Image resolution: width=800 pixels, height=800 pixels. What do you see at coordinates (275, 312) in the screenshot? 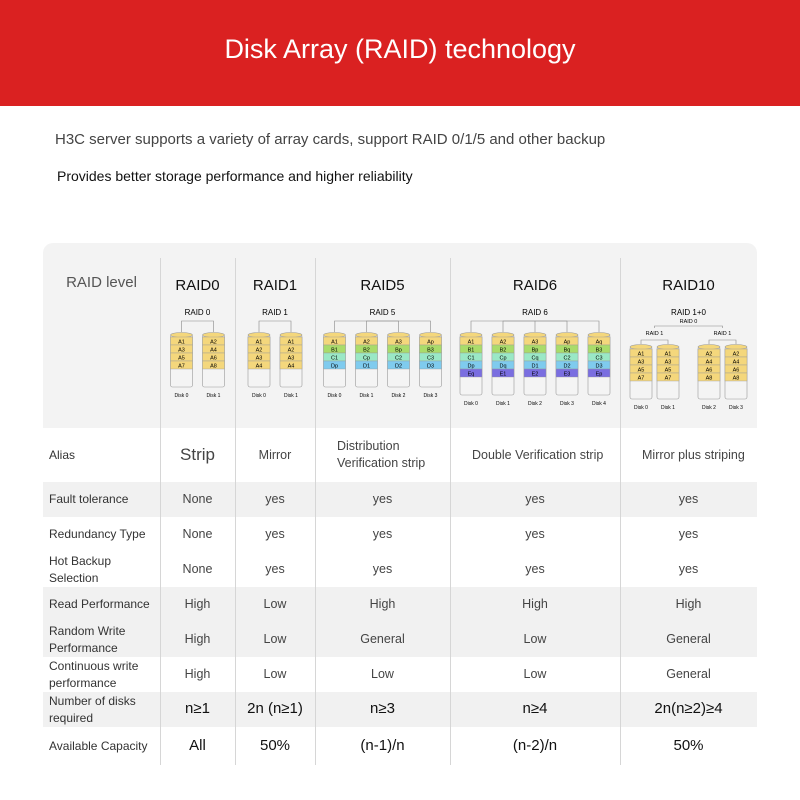
I see `diagram-title: RAID 1` at bounding box center [275, 312].